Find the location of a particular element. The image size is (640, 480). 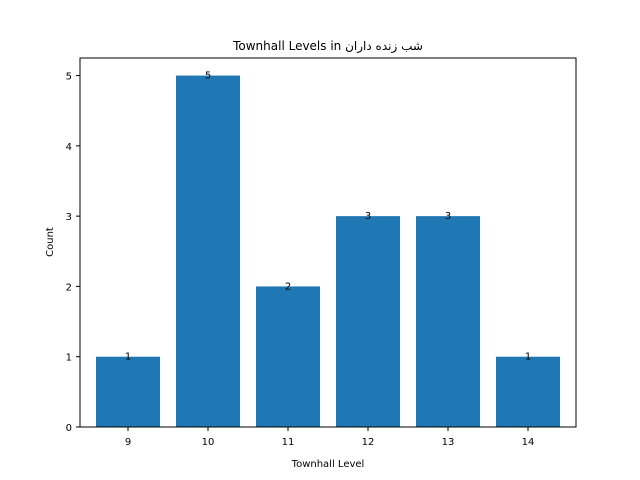

x-axis-label: Townhall Level is located at coordinates (328, 464).